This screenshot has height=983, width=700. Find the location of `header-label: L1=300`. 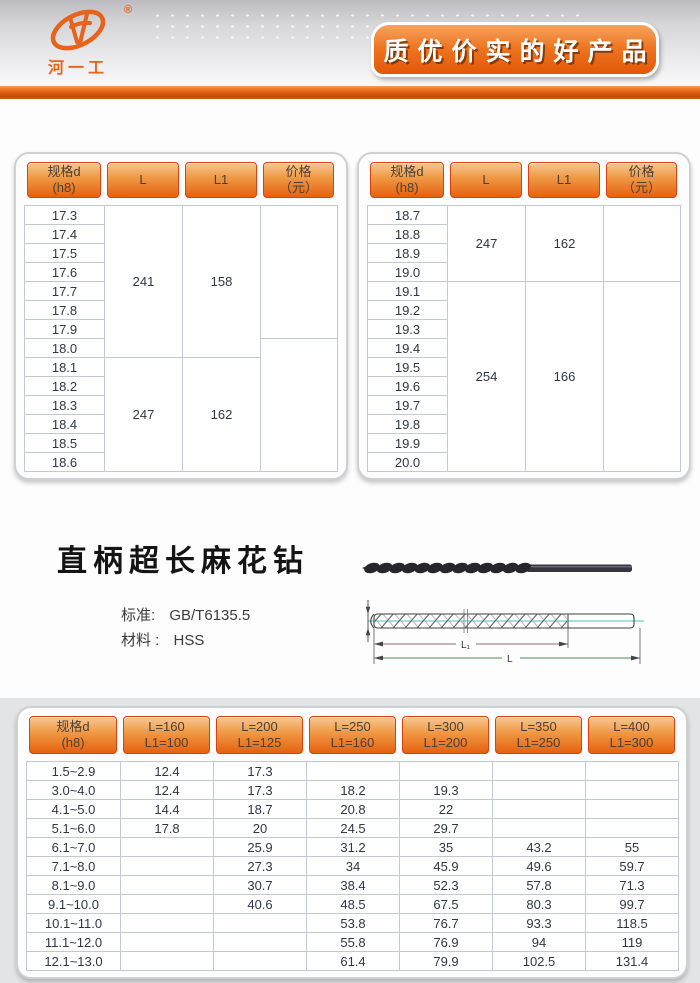

header-label: L1=300 is located at coordinates (631, 742).